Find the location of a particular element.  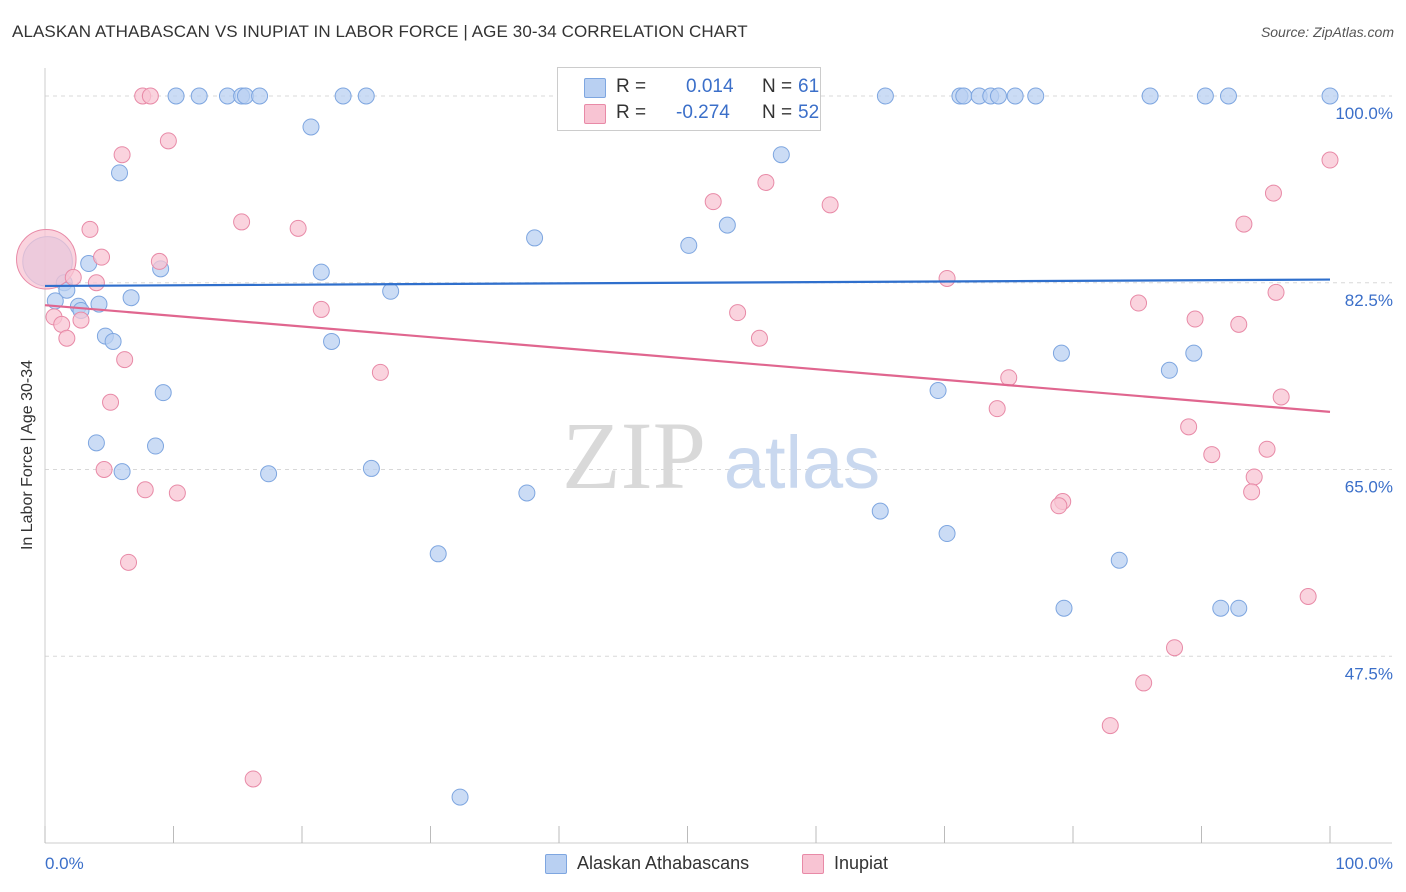

r-value-inupiat: -0.274 is located at coordinates (703, 112).